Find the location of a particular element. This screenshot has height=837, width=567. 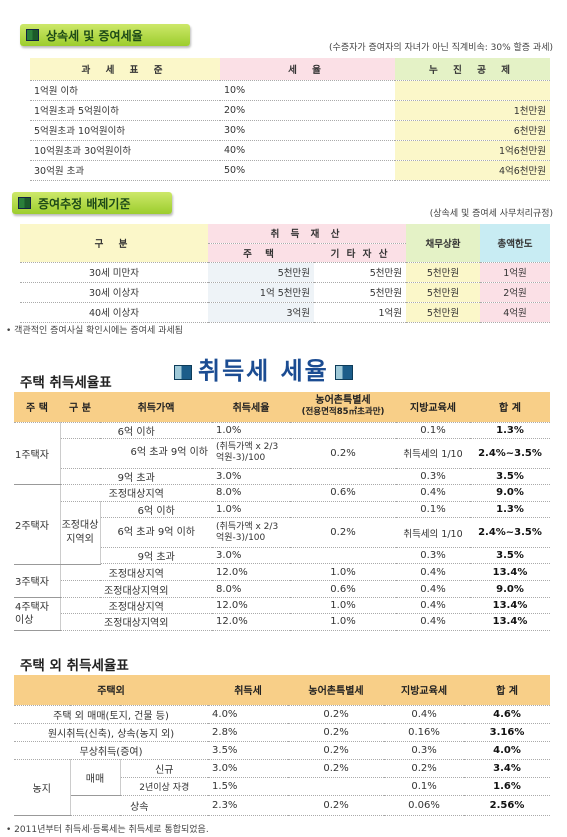

table-row: 2주택자 조정대상지역 8.0% 0.6% 0.4% 9.0% is located at coordinates (282, 524).